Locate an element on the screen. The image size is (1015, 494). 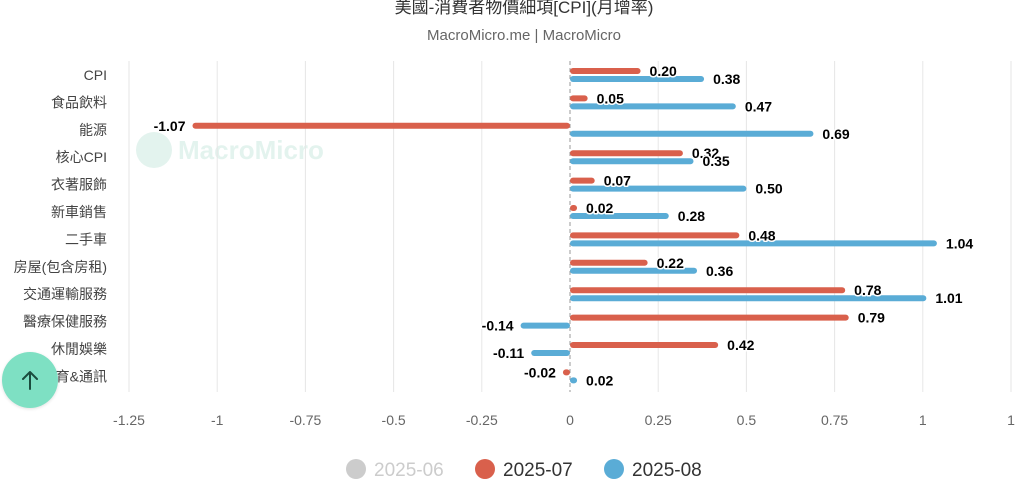
chart-title: 美國-消費者物價細項[CPI](月增率) is located at coordinates (524, 8).